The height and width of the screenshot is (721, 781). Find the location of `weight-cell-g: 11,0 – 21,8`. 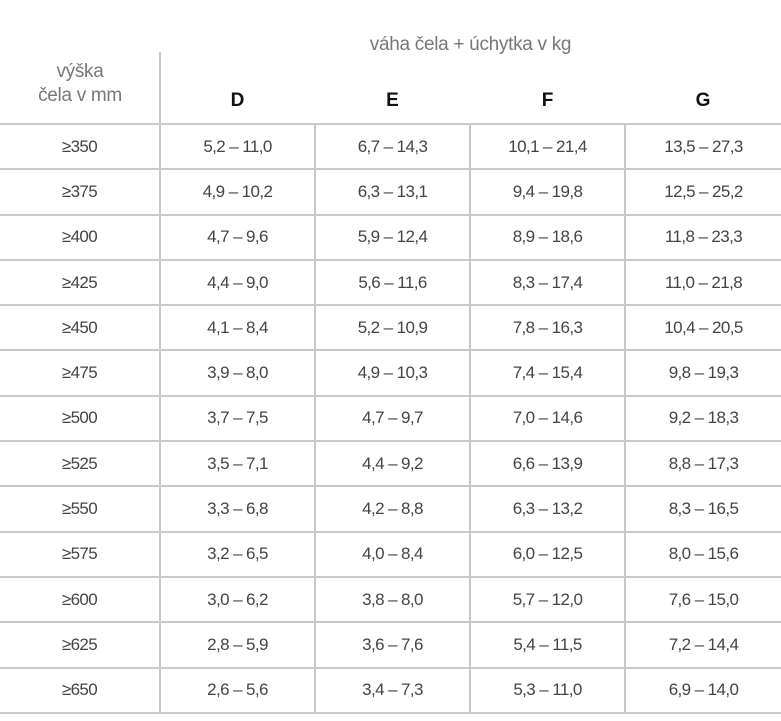

weight-cell-g: 11,0 – 21,8 is located at coordinates (702, 282).